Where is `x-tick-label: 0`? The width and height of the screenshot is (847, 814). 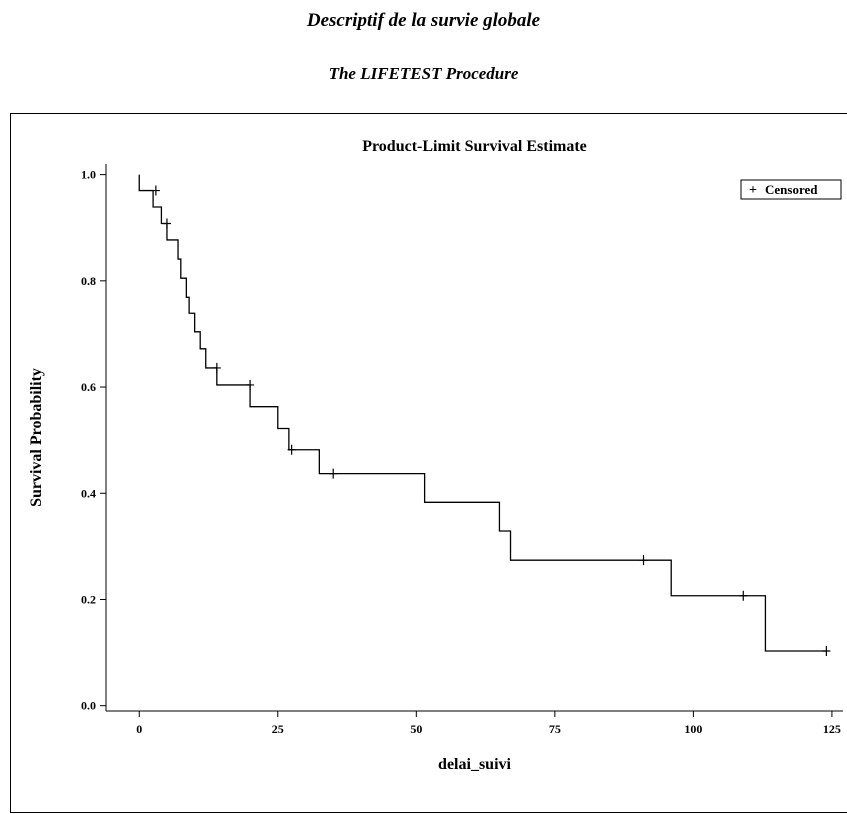 x-tick-label: 0 is located at coordinates (139, 729).